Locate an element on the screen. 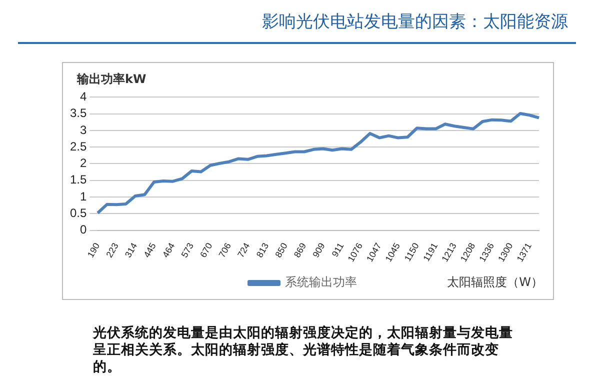 The height and width of the screenshot is (383, 594). y-tick-label: 4 is located at coordinates (83, 97).